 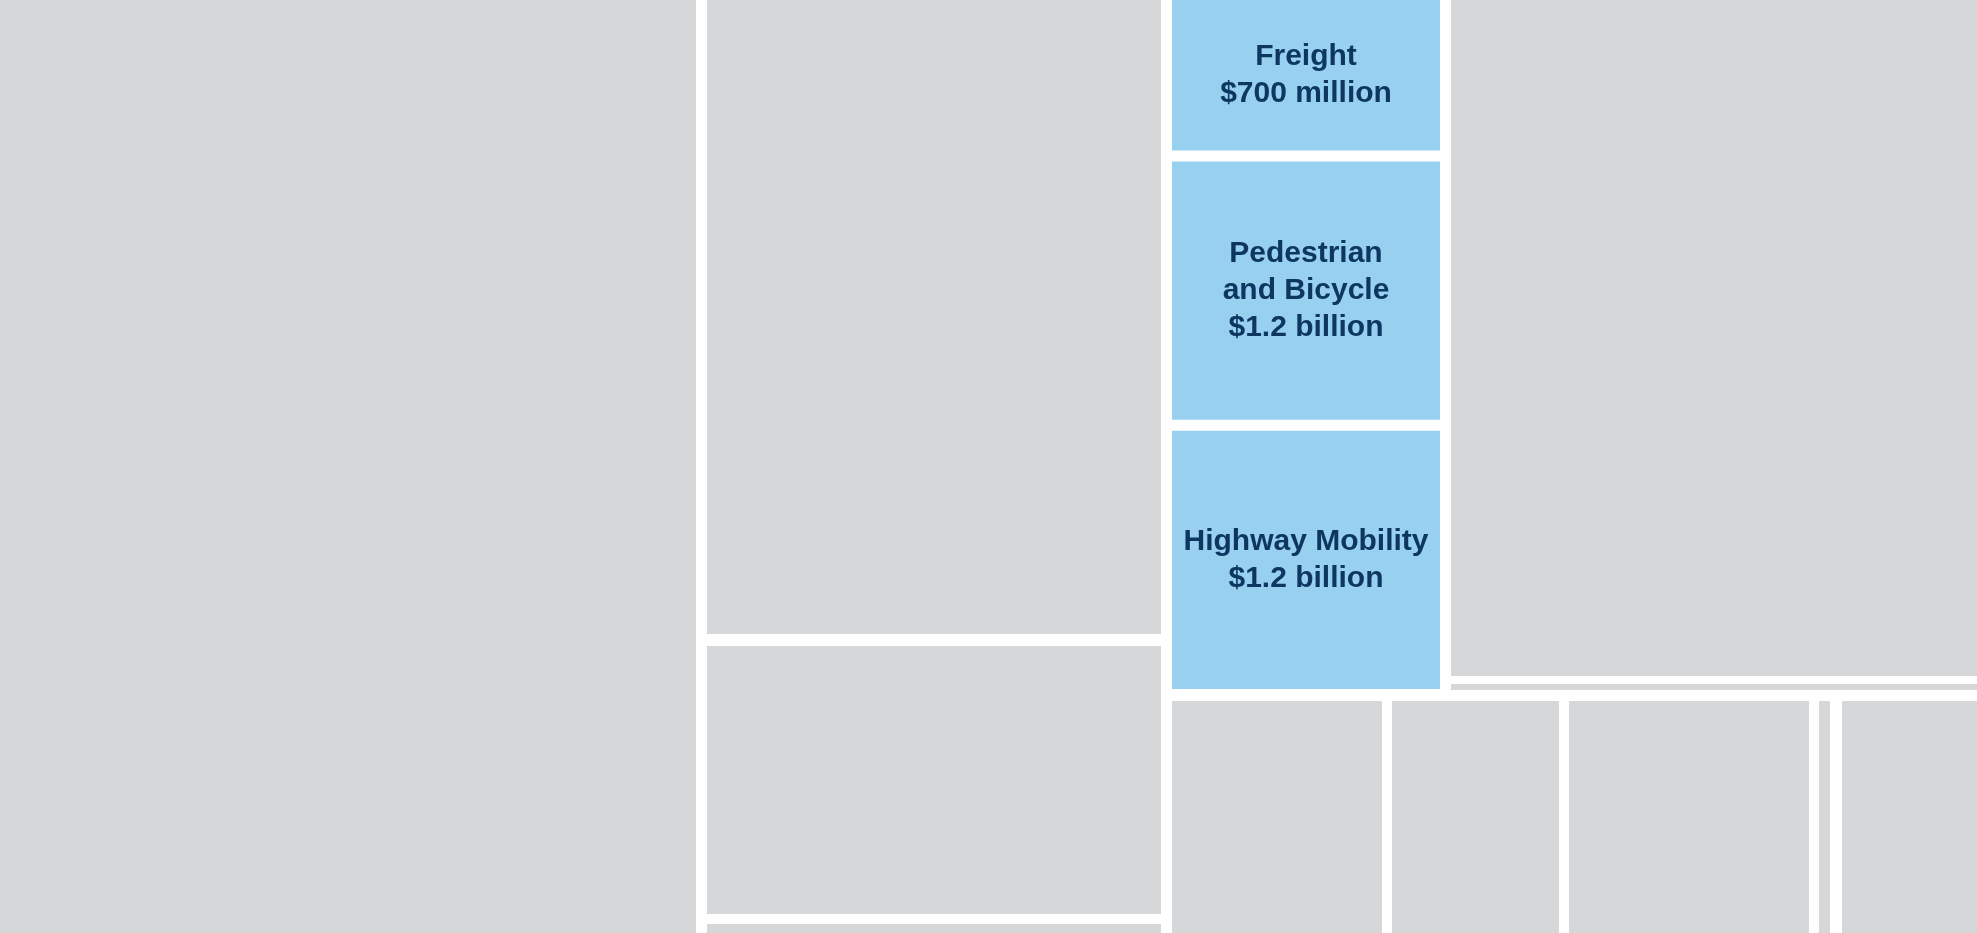 What do you see at coordinates (1306, 55) in the screenshot?
I see `category-label: Freight` at bounding box center [1306, 55].